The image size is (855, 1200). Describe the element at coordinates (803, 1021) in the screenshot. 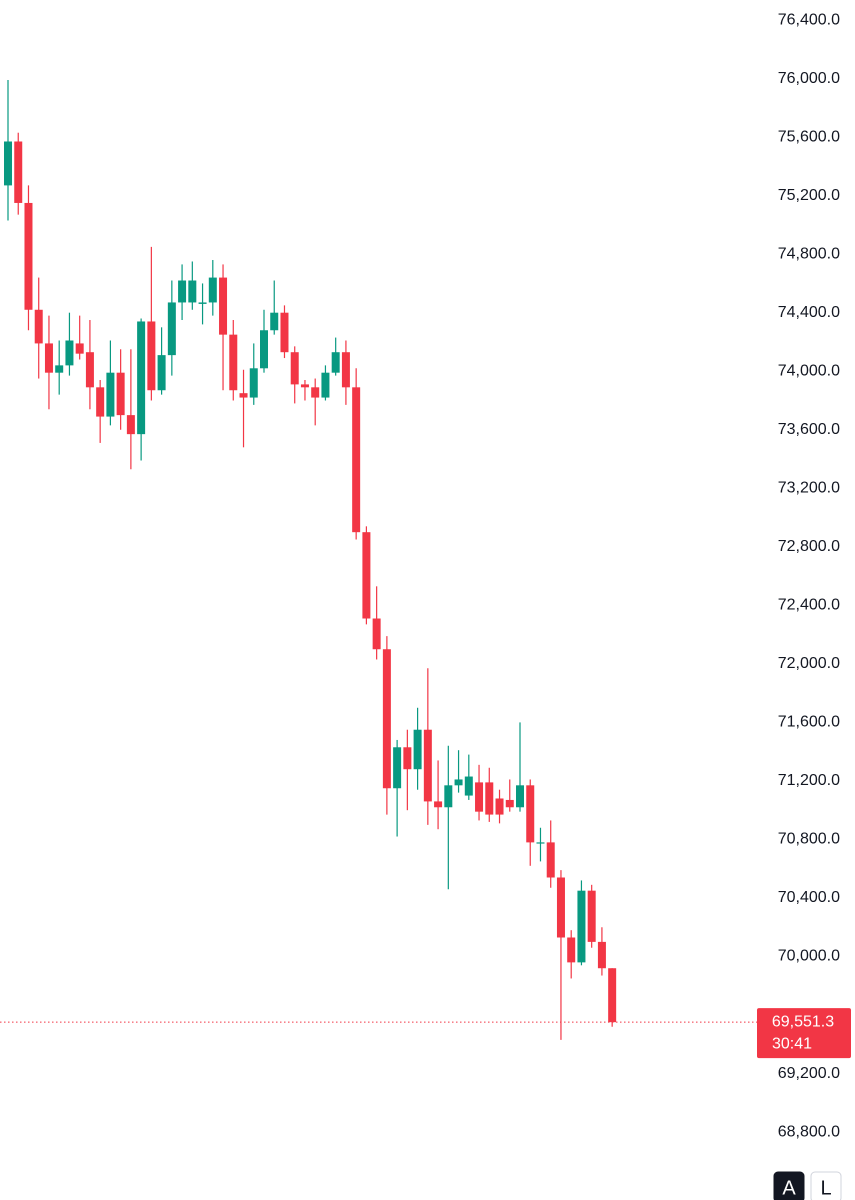

I see `price-tag-label: 69,551.3` at that location.